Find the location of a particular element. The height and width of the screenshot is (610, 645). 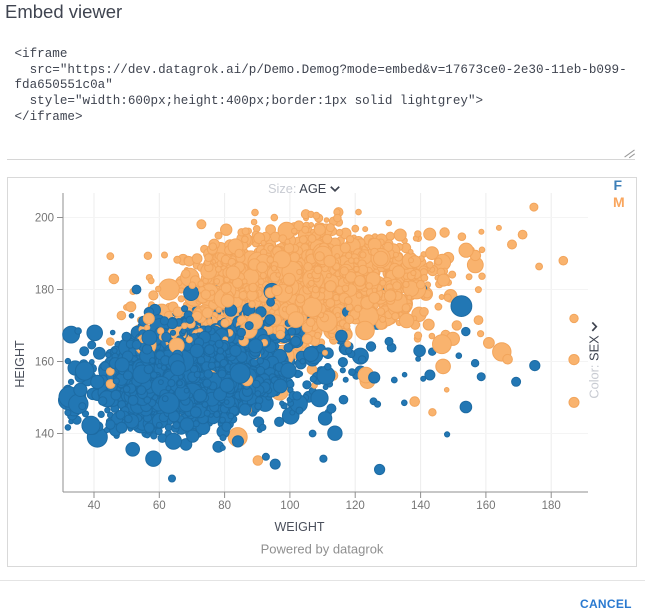

svg-text: 100 is located at coordinates (289, 506).